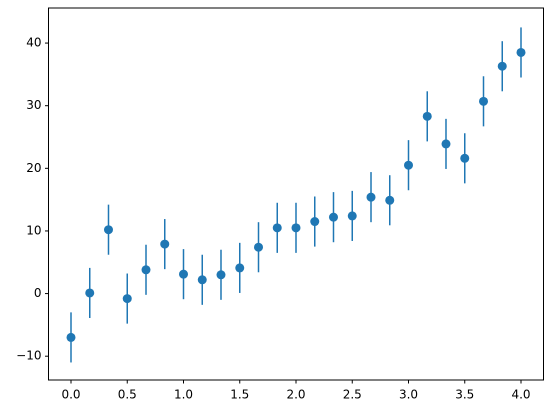 The width and height of the screenshot is (554, 417). I want to click on y-tick-label: 20, so click(33, 168).